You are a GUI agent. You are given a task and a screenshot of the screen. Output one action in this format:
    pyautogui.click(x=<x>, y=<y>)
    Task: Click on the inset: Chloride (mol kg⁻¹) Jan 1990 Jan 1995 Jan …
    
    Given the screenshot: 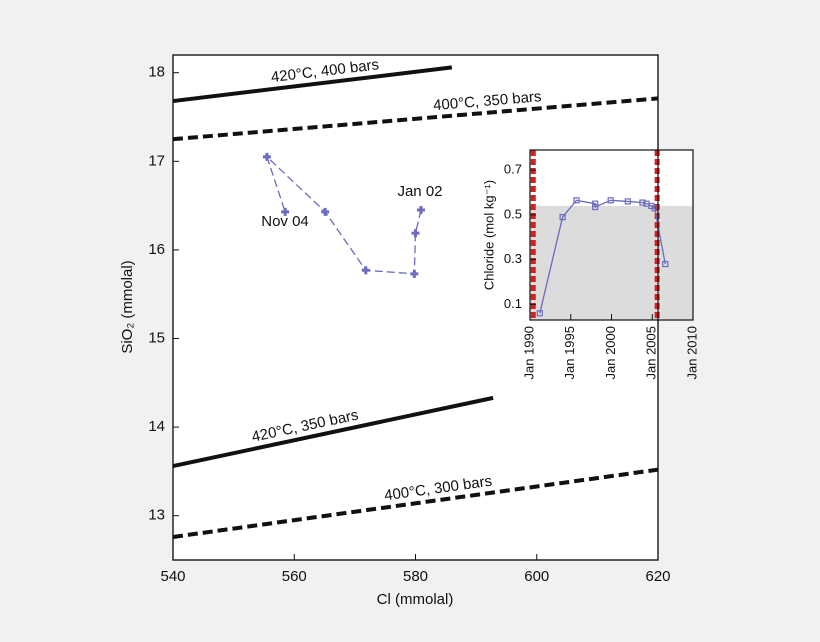 What is the action you would take?
    pyautogui.click(x=590, y=264)
    